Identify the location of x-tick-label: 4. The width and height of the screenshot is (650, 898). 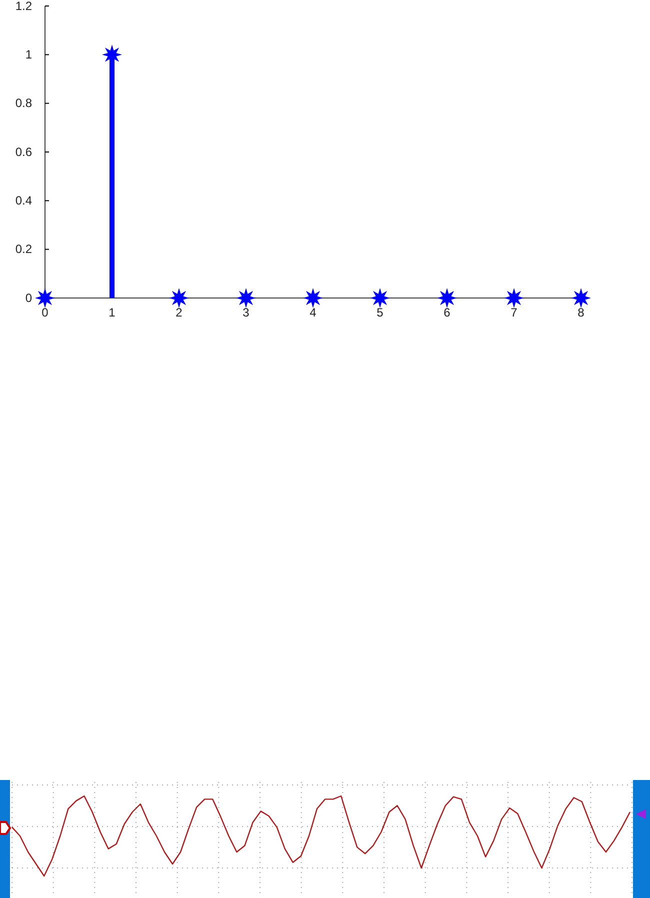
(313, 313).